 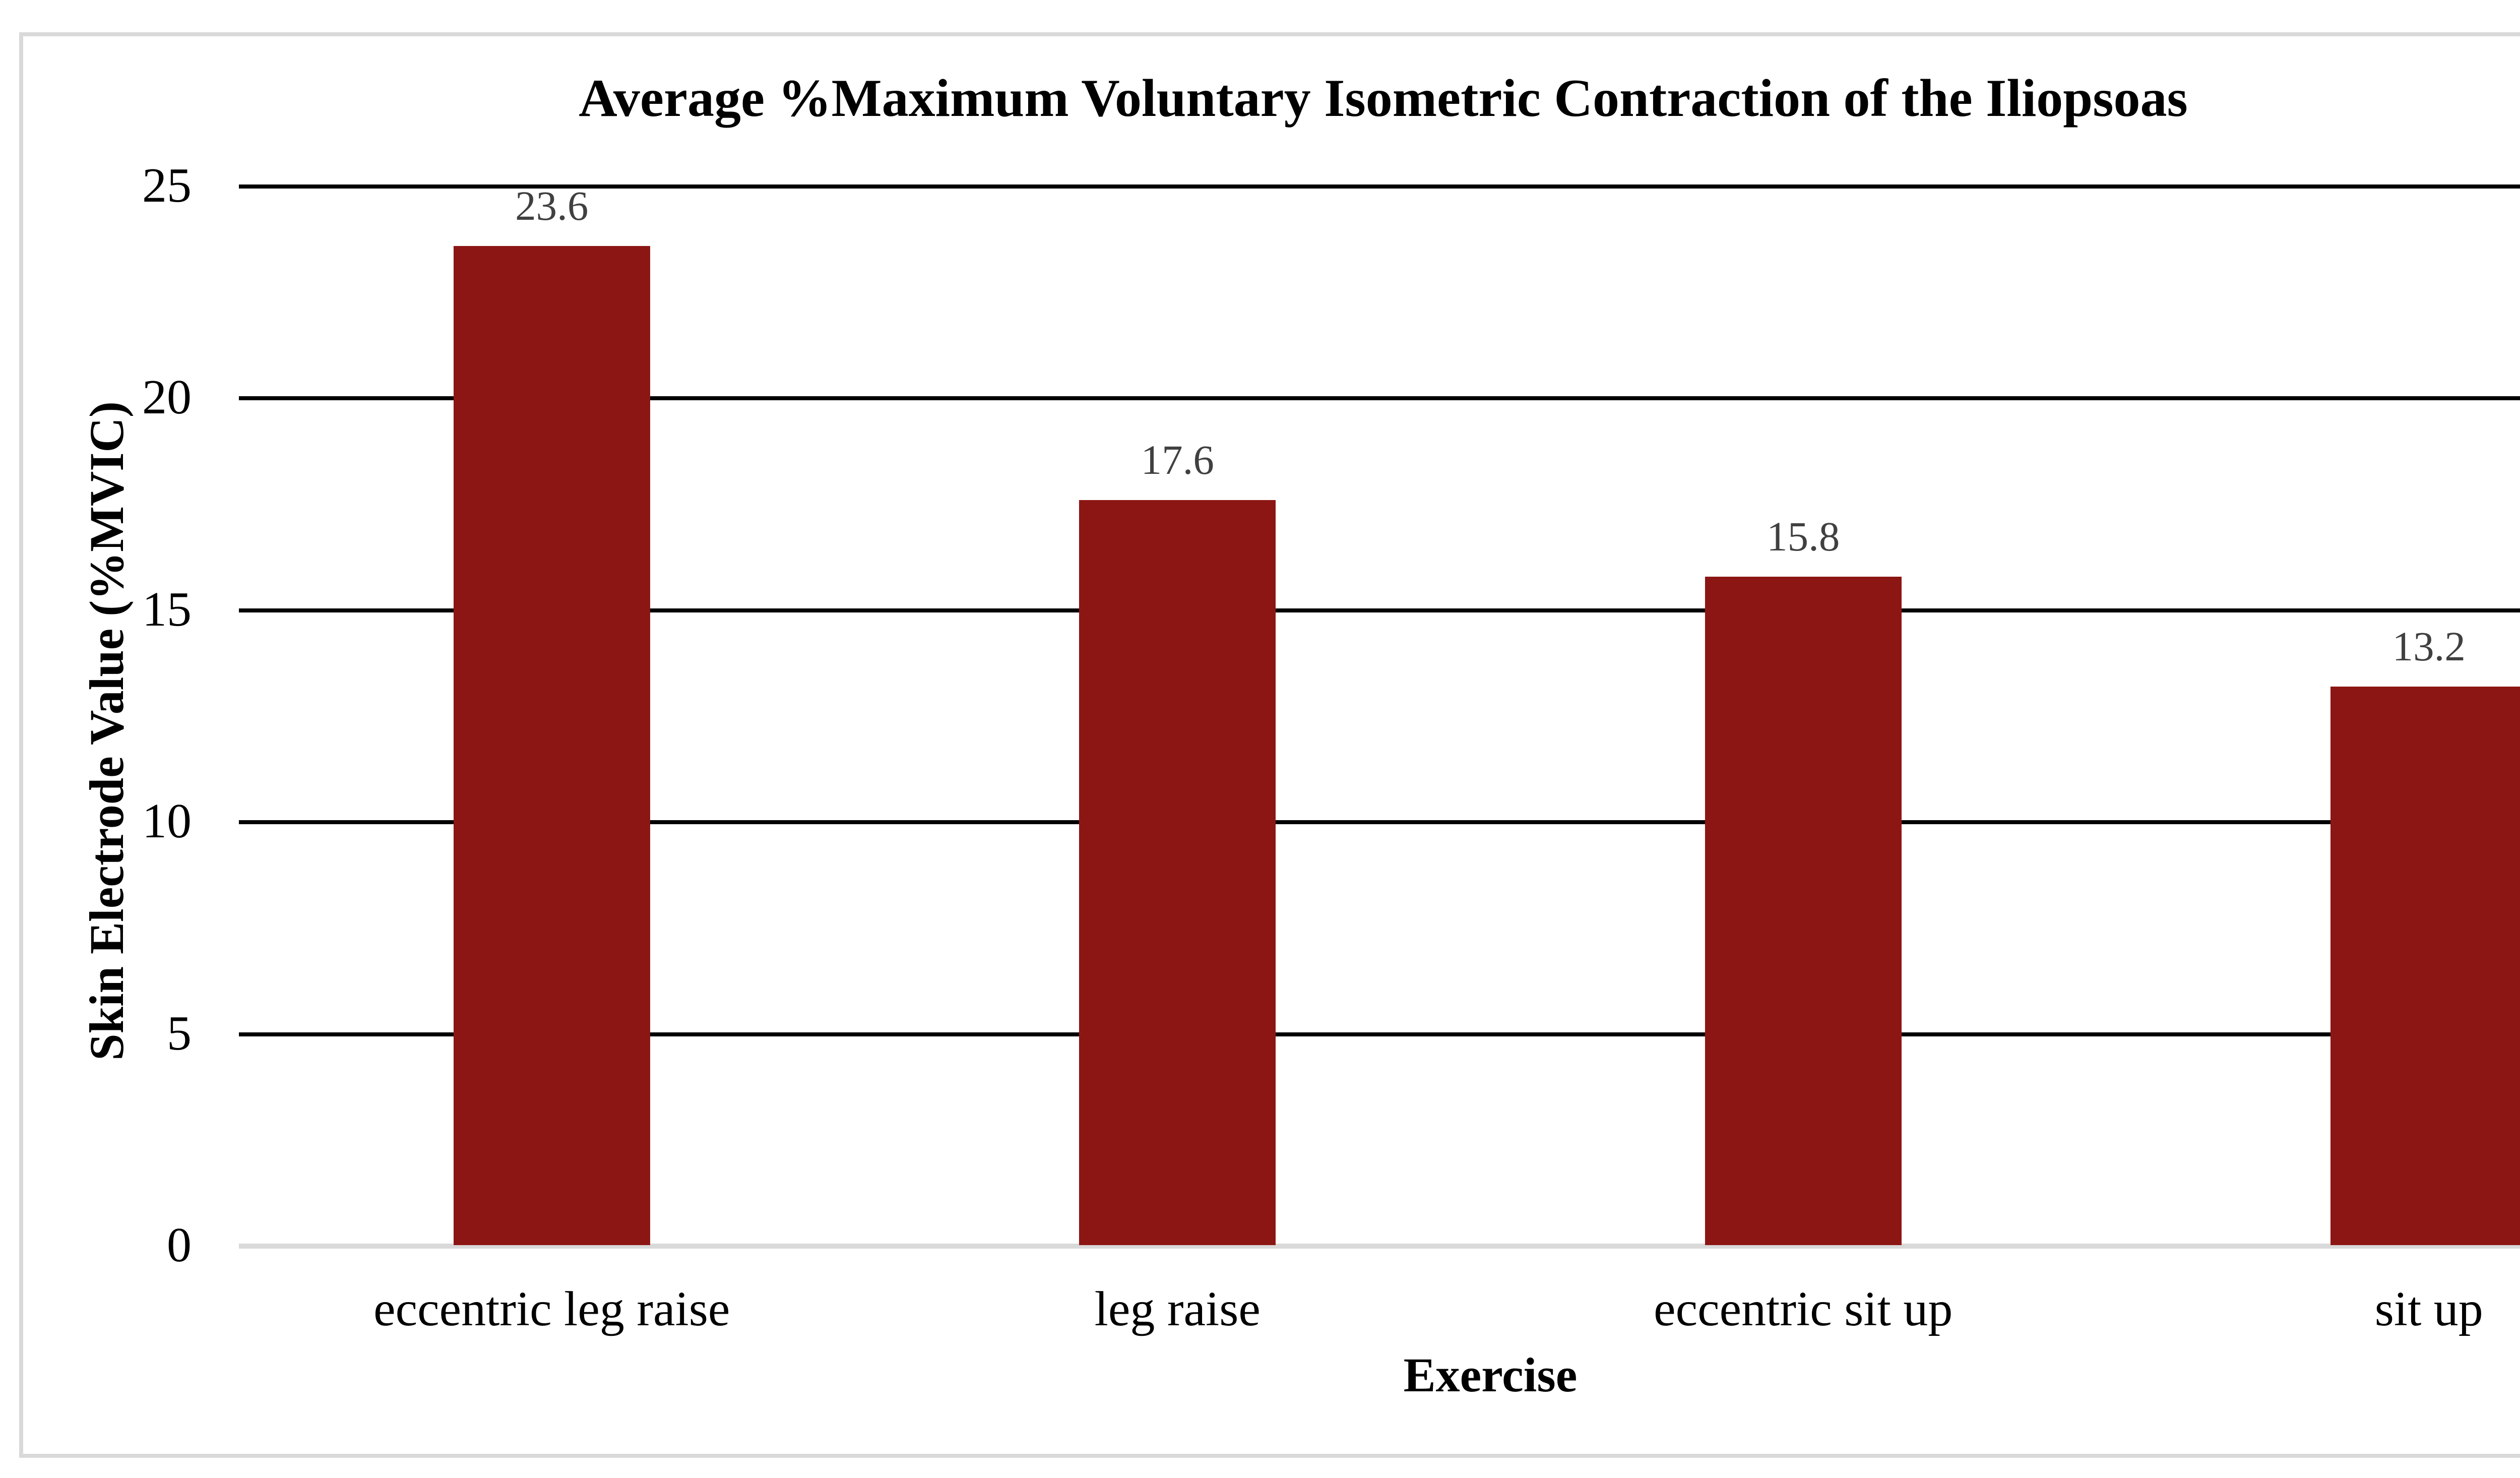 I want to click on bar-sit-up, so click(x=2425, y=966).